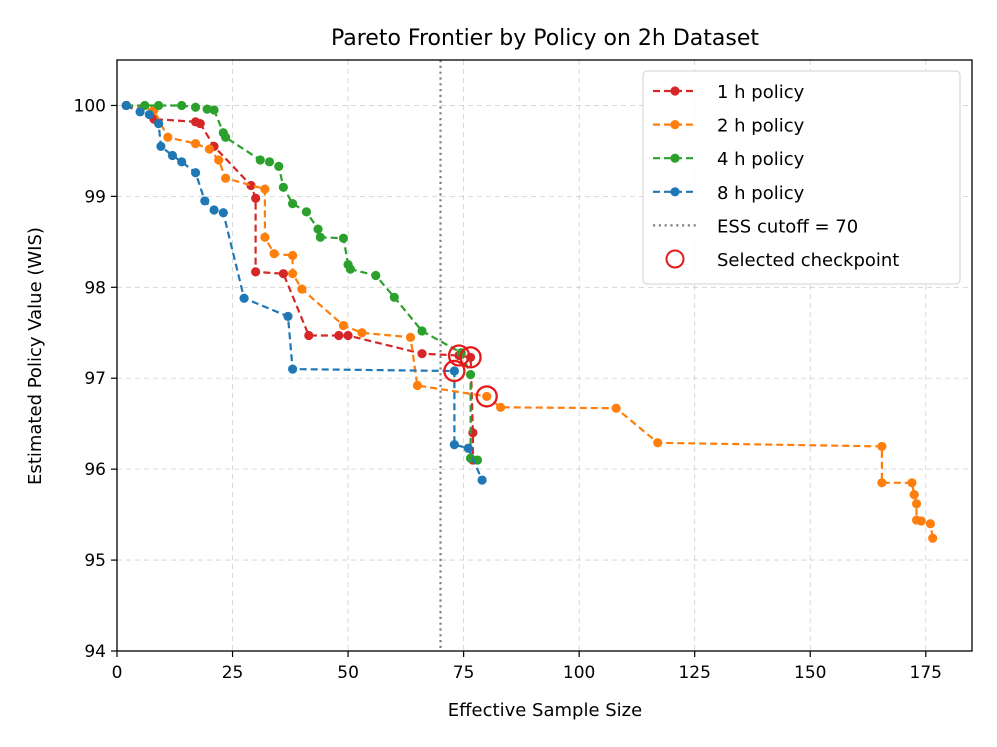  What do you see at coordinates (694, 673) in the screenshot?
I see `x-tick-label: 125` at bounding box center [694, 673].